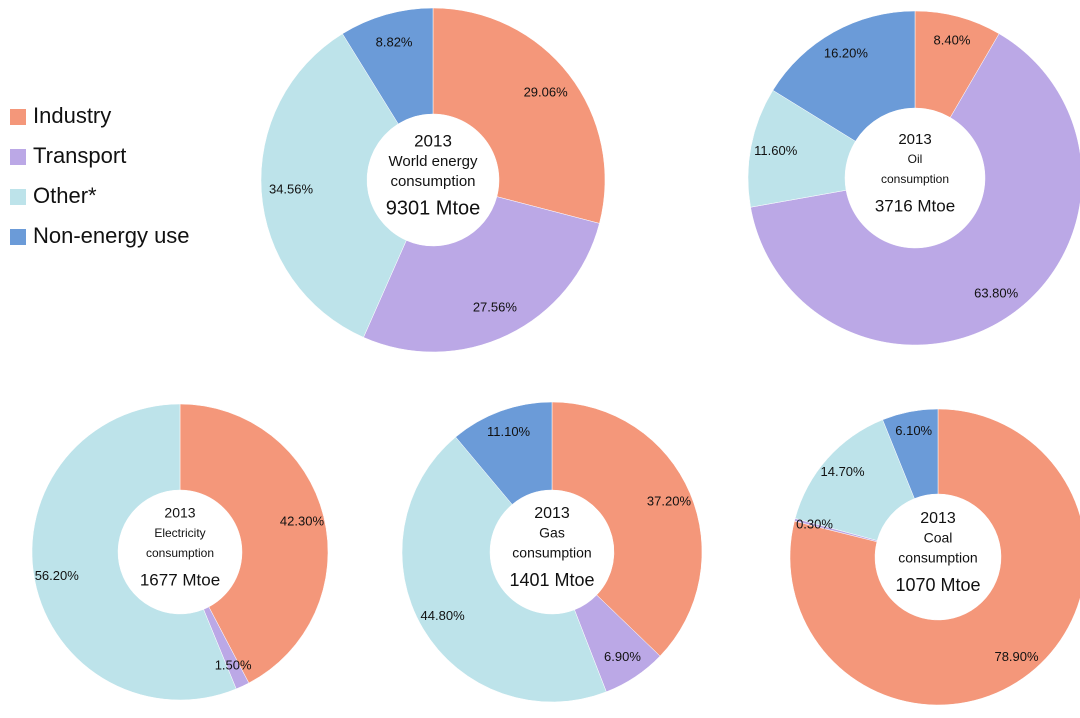 The image size is (1080, 718). I want to click on data-label: 56.20%, so click(57, 575).